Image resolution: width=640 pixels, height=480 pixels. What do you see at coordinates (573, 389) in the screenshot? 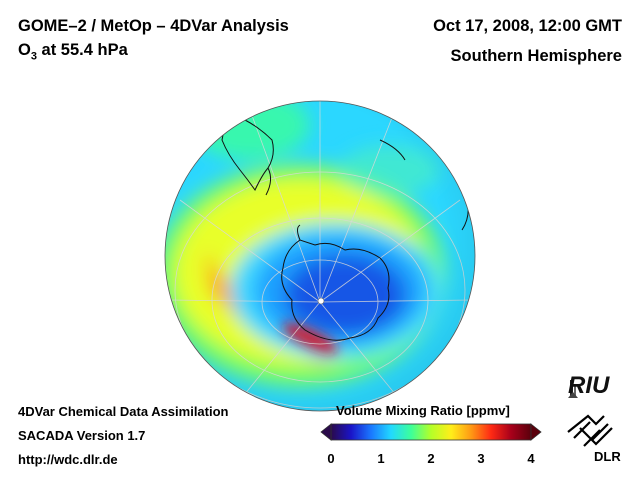
I see `riu-logo-icon` at bounding box center [573, 389].